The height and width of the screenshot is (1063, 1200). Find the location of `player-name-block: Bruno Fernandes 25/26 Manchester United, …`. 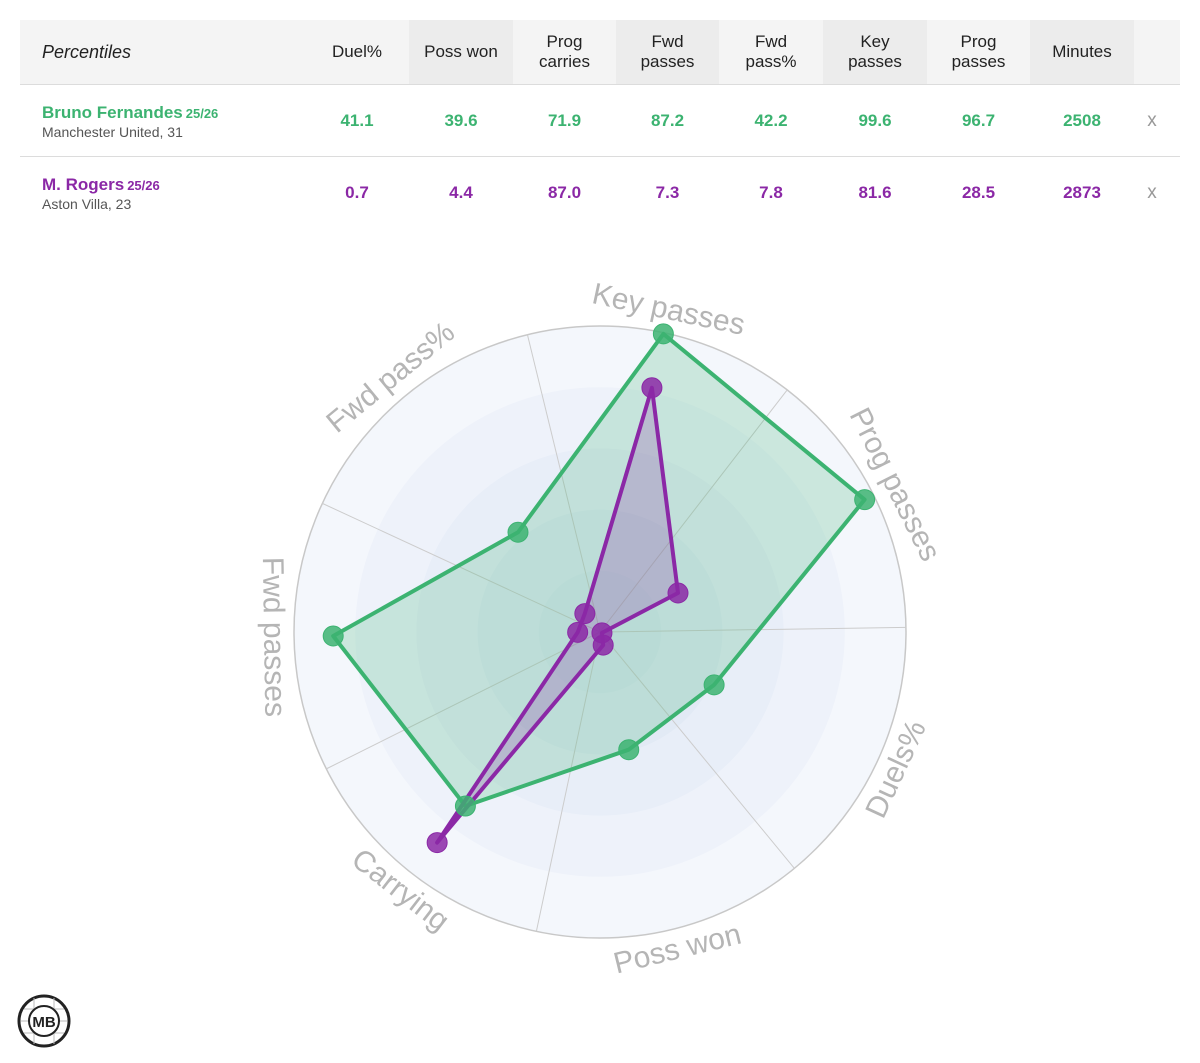

player-name-block: Bruno Fernandes 25/26 Manchester United, … is located at coordinates (130, 121).